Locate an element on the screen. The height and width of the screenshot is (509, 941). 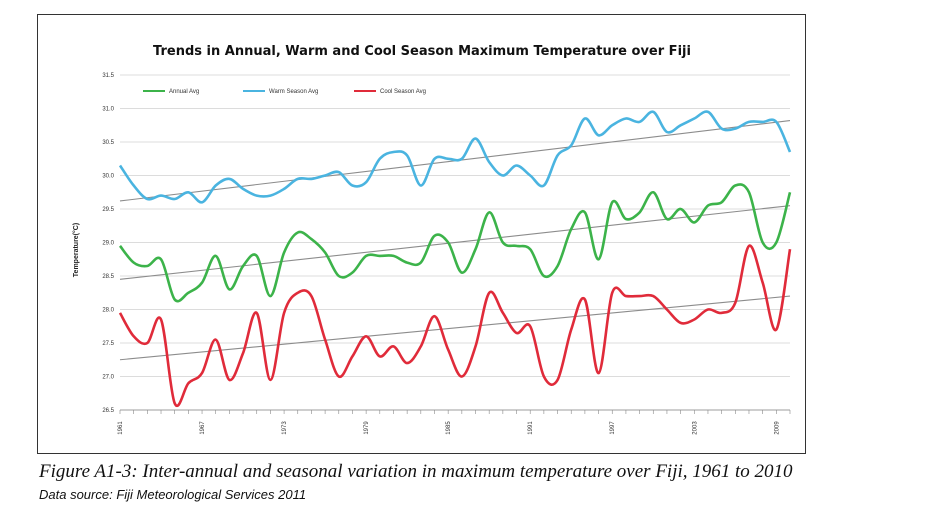
x-tick-label: 1991 is located at coordinates (531, 428).